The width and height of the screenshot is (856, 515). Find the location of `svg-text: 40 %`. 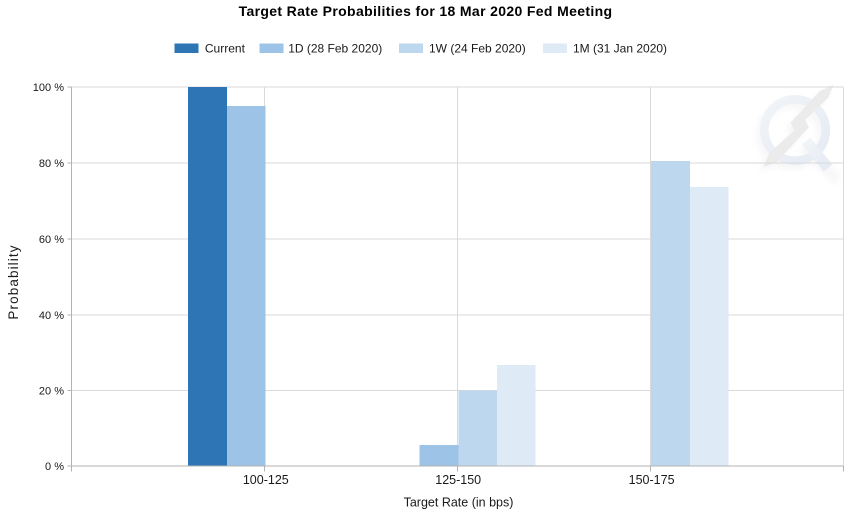

svg-text: 40 % is located at coordinates (51, 316).